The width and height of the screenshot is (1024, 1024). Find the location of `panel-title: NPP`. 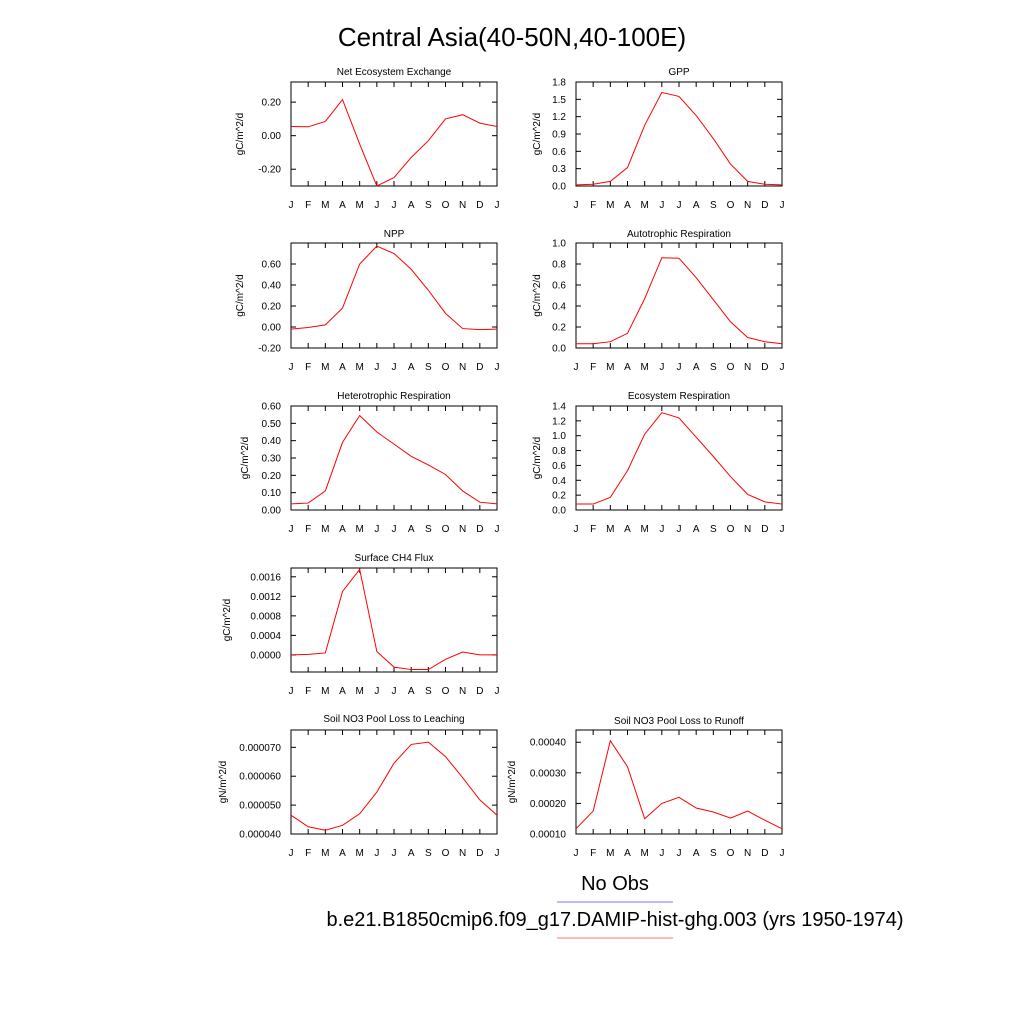

panel-title: NPP is located at coordinates (394, 234).